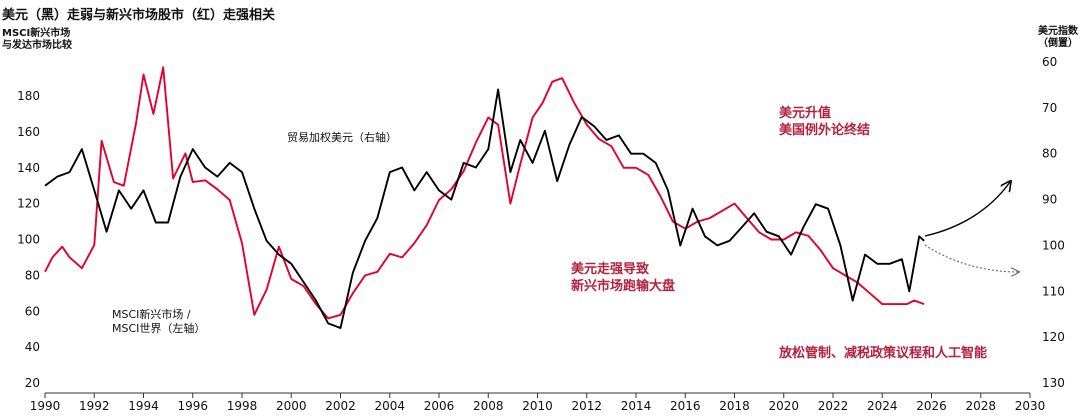 The width and height of the screenshot is (1080, 418). What do you see at coordinates (783, 406) in the screenshot?
I see `x-tick-label: 2020` at bounding box center [783, 406].